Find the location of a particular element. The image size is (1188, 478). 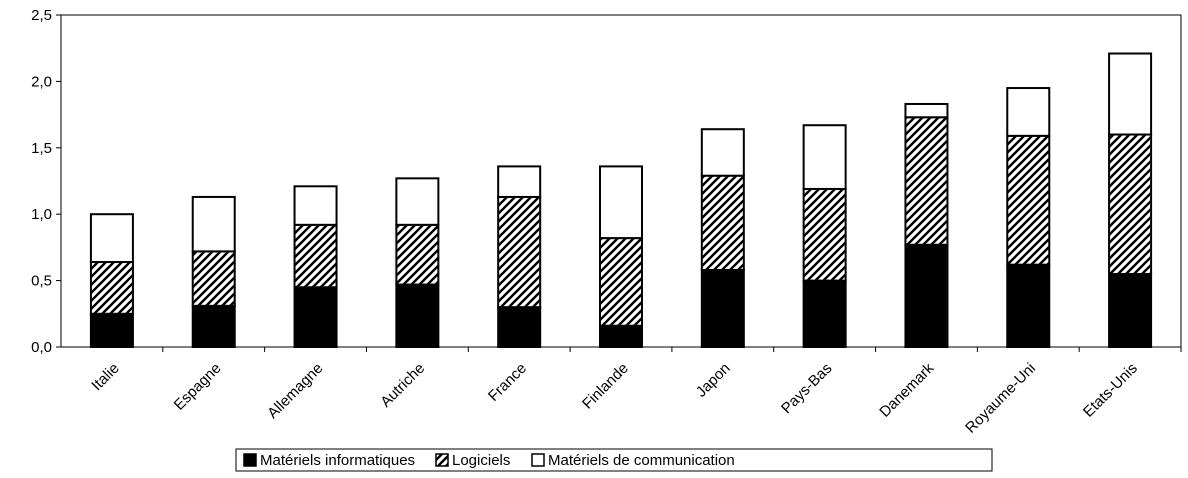

y-tick-label: 1,5 is located at coordinates (41, 148).